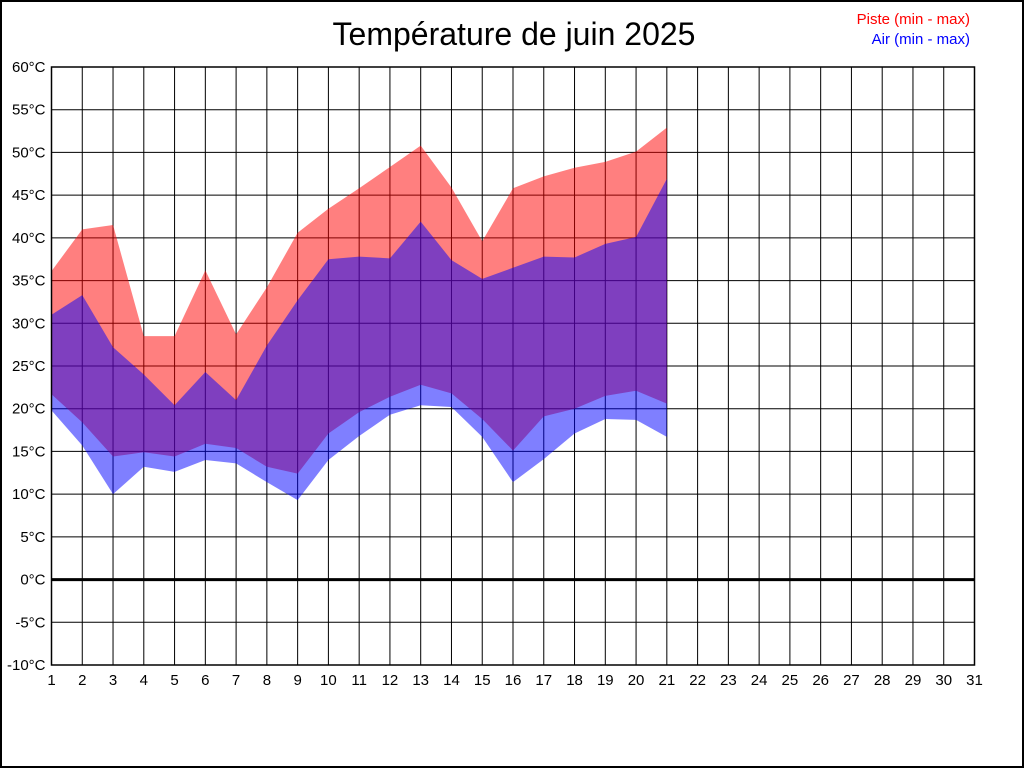 This screenshot has height=768, width=1024. What do you see at coordinates (482, 680) in the screenshot?
I see `x-tick-label: 15` at bounding box center [482, 680].